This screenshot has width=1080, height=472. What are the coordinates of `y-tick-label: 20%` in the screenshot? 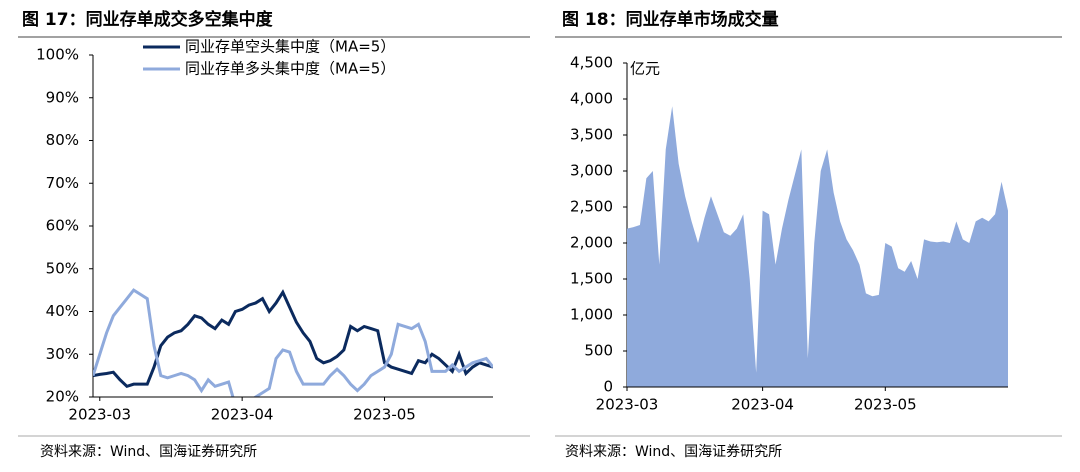 It's located at (62, 397).